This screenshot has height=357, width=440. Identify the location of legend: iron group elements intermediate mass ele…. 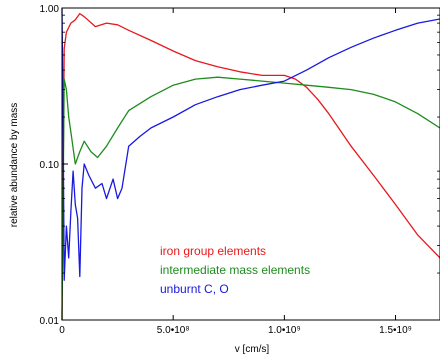
(235, 270).